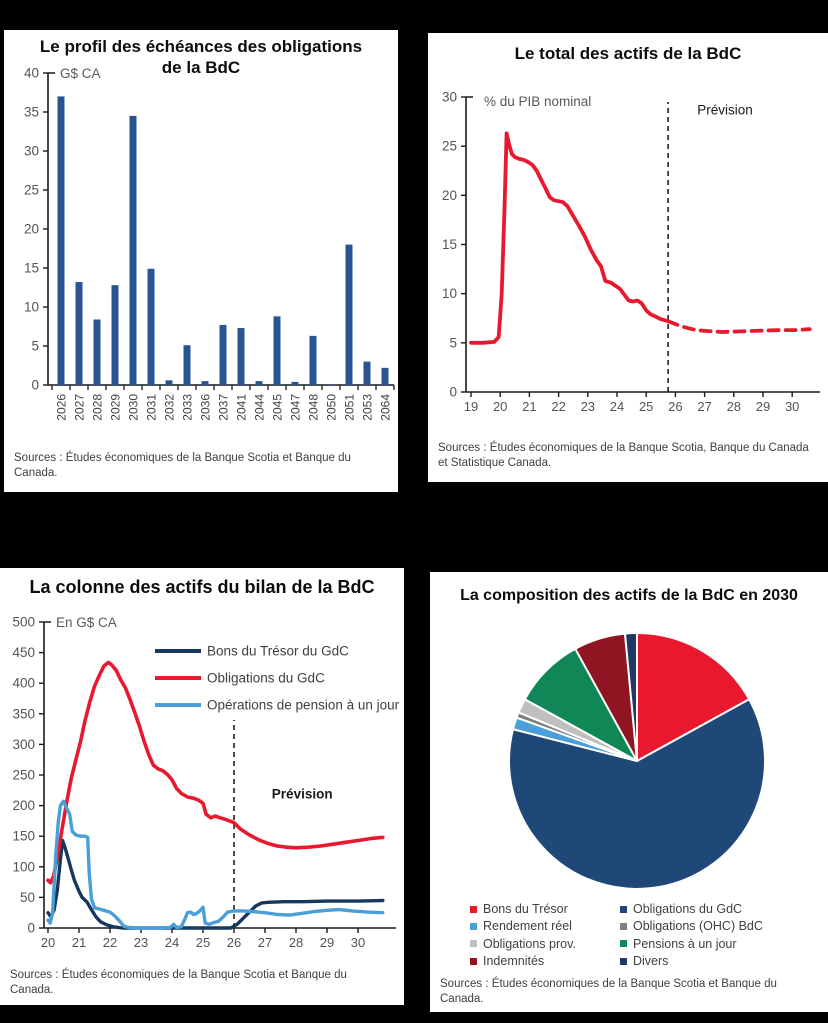 This screenshot has height=1023, width=828. I want to click on svg-text: 200, so click(23, 805).